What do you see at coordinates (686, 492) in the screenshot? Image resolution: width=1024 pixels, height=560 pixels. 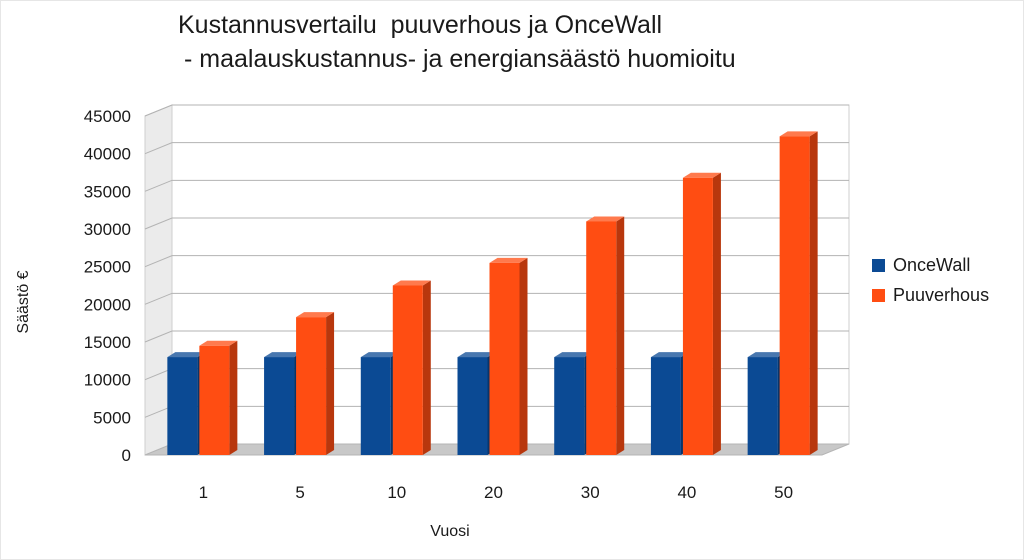 I see `x-tick-label: 40` at bounding box center [686, 492].